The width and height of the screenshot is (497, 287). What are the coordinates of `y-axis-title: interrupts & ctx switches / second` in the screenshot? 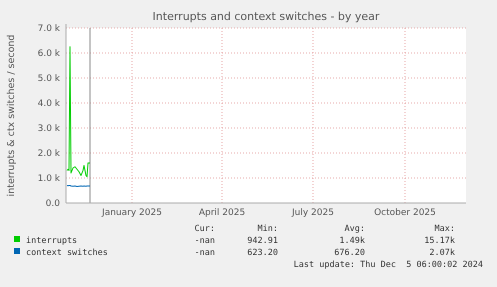 It's located at (11, 115).